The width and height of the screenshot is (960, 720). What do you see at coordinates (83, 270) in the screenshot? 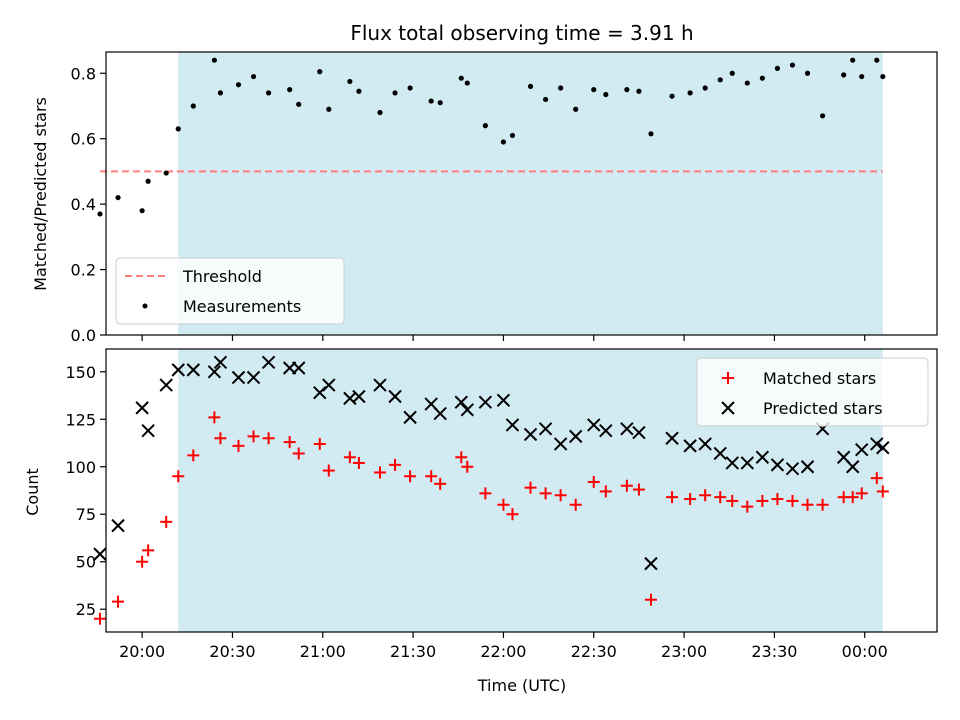
I see `y-tick-label: 0.2` at bounding box center [83, 270].